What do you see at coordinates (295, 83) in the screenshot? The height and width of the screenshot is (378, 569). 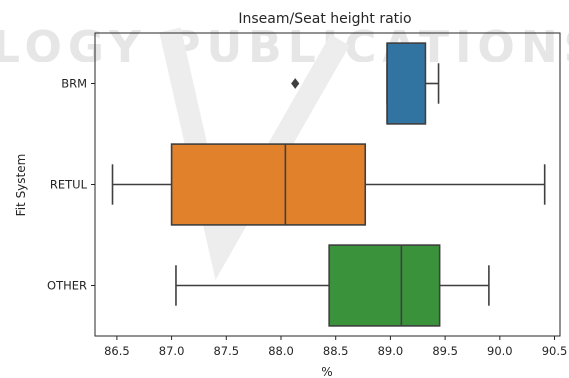 I see `outlier-brm` at bounding box center [295, 83].